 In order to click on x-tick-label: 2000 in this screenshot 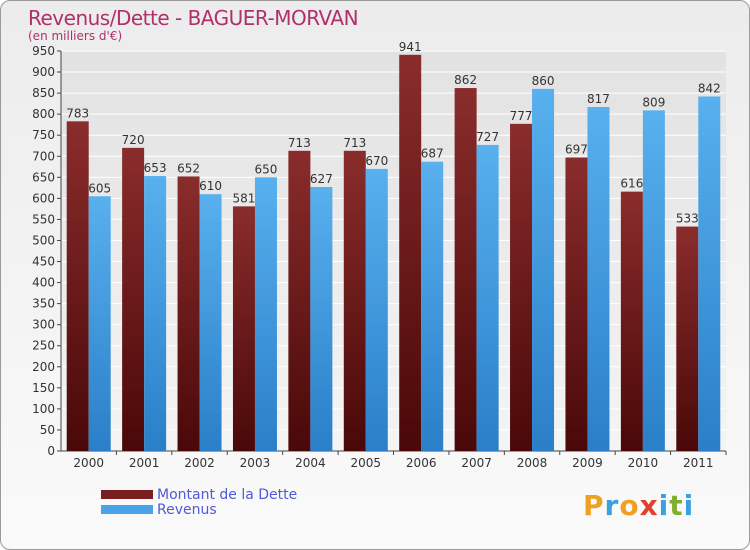, I will do `click(88, 463)`.